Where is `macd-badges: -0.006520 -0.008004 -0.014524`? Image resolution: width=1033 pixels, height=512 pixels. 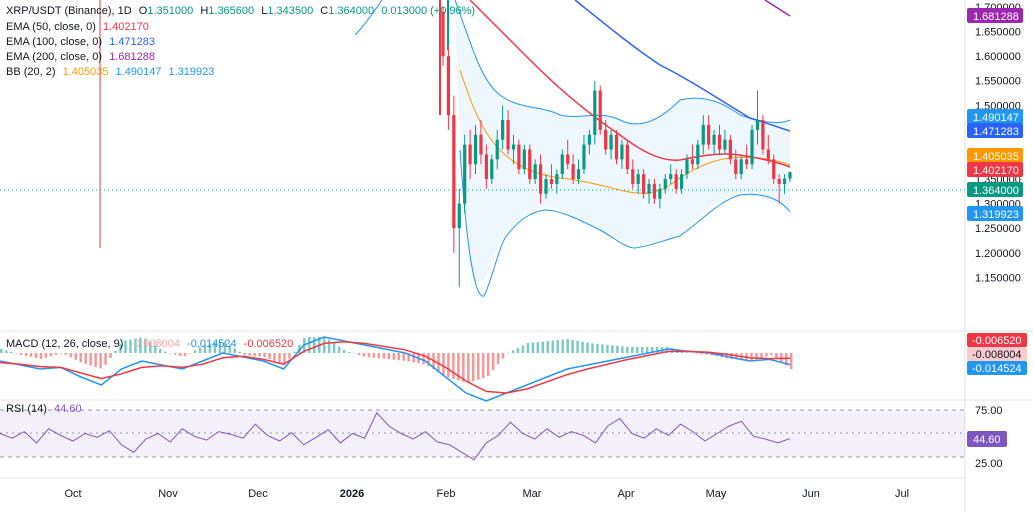 macd-badges: -0.006520 -0.008004 -0.014524 is located at coordinates (997, 354).